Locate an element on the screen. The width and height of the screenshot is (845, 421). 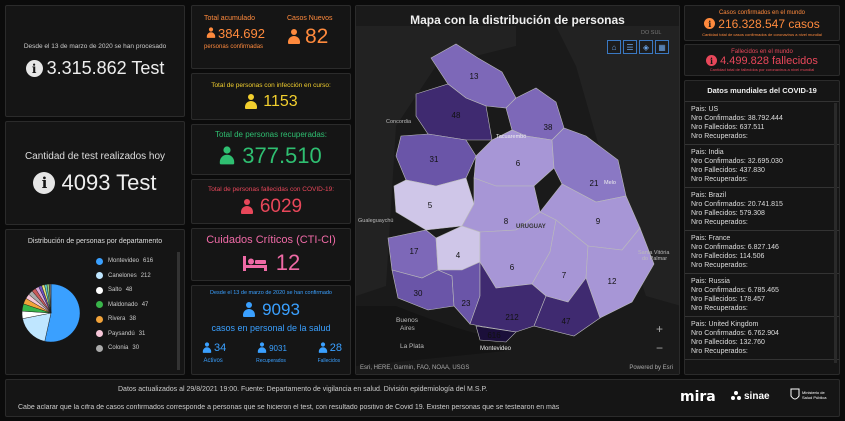
total-row: 384.692 is located at coordinates (234, 33).